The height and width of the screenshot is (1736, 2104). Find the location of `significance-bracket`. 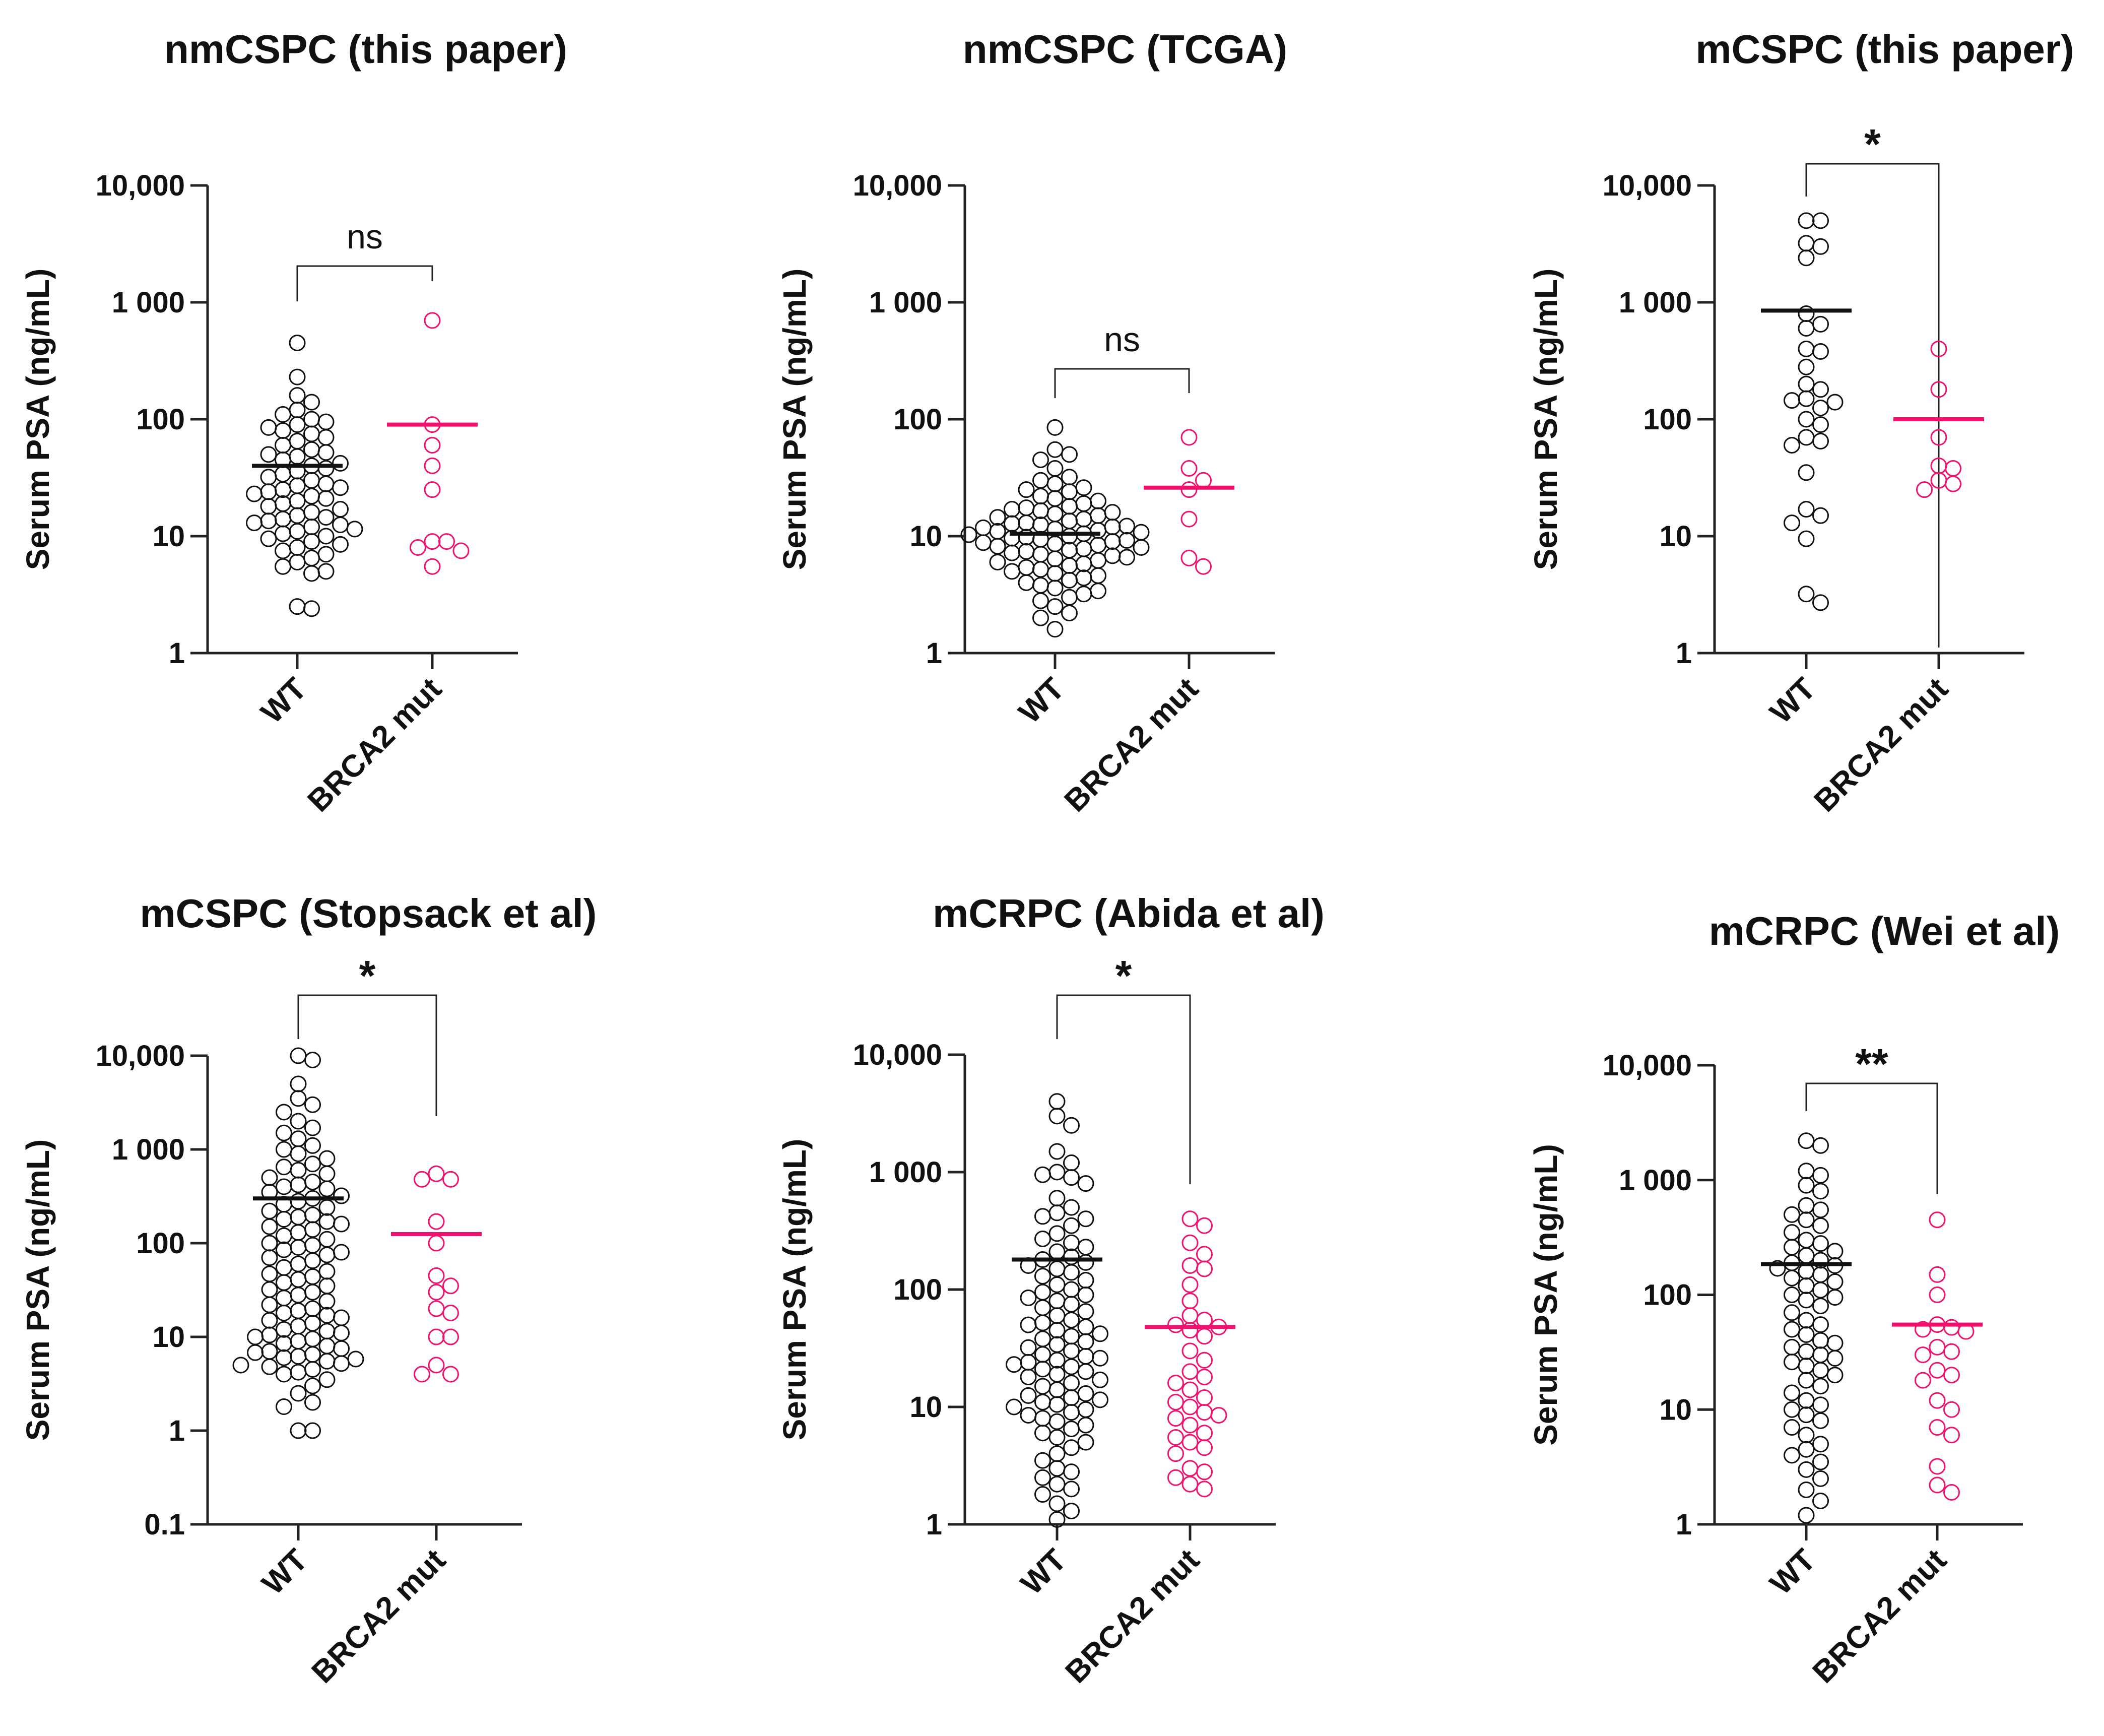

significance-bracket is located at coordinates (1124, 1089).